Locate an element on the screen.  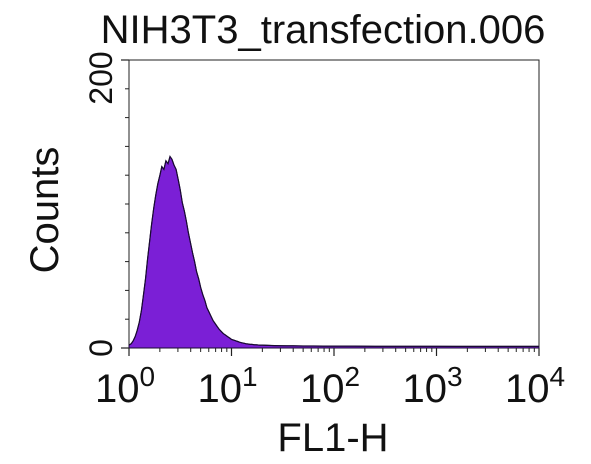
chart-title: NIH3T3_transfection.006 is located at coordinates (323, 30).